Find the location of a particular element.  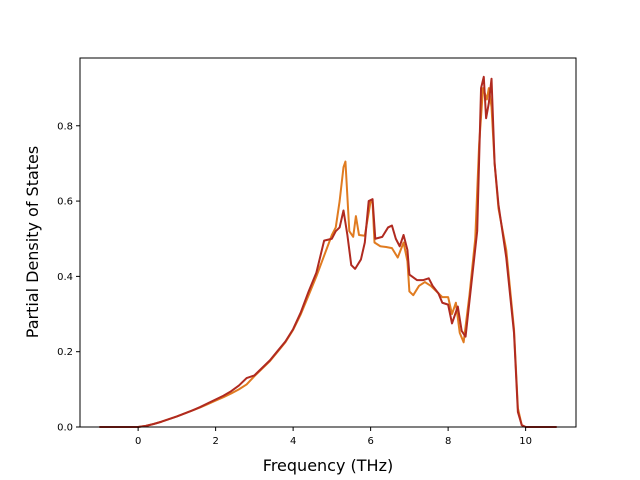

x-tick-label: 10 is located at coordinates (525, 441).